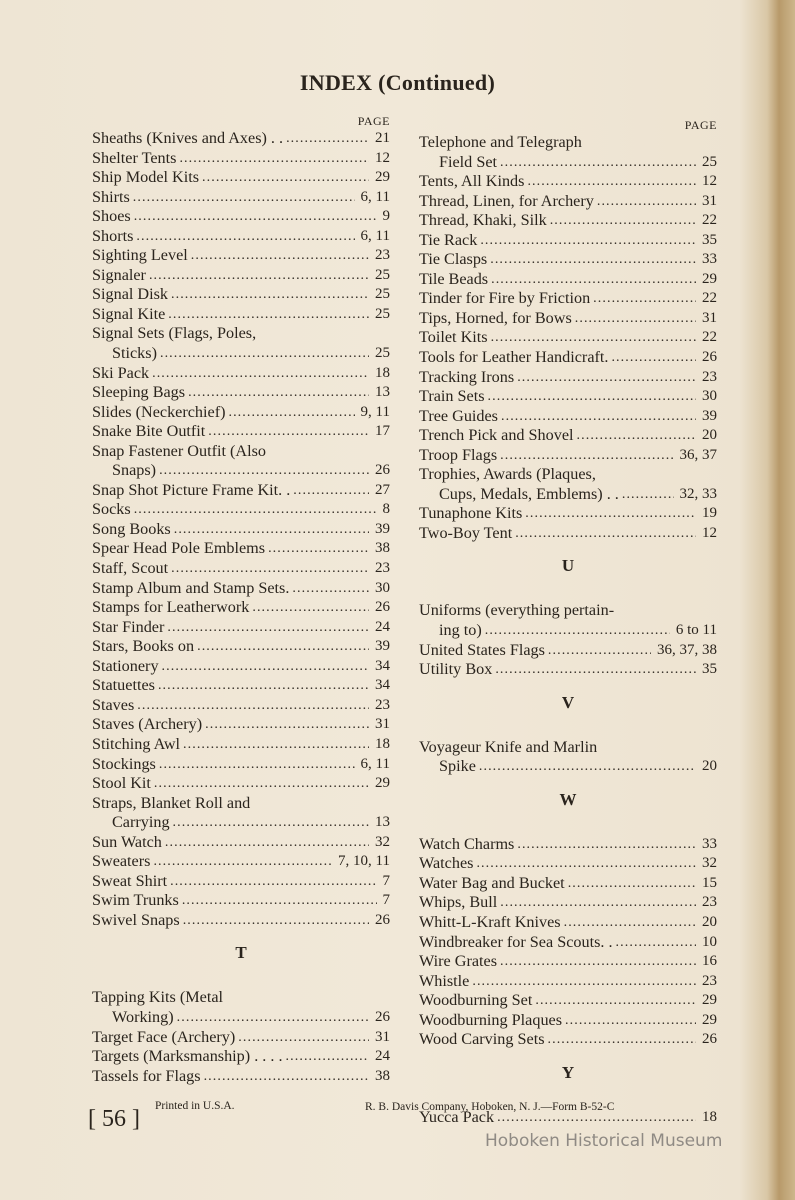 This screenshot has width=795, height=1200. I want to click on entry-page: 36, 37, so click(698, 454).